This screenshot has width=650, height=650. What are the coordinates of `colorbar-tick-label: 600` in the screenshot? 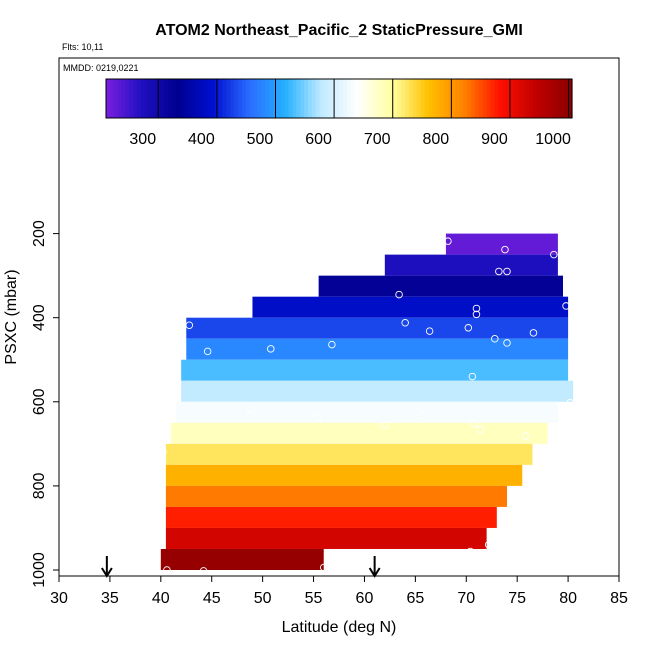 It's located at (318, 139).